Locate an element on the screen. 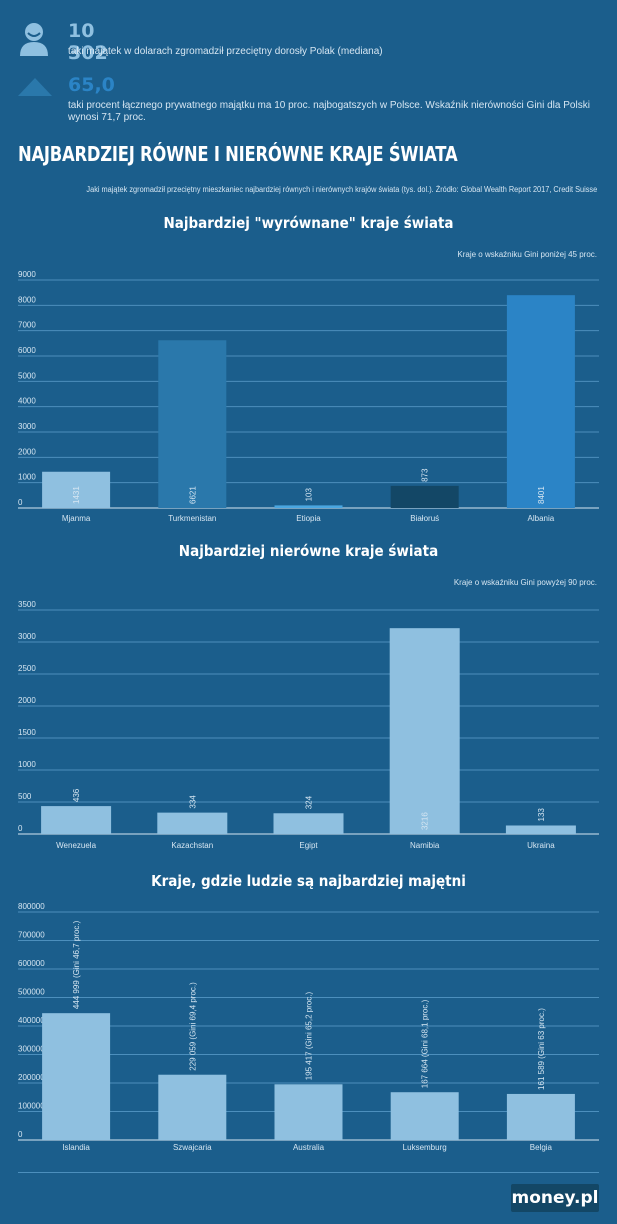  y-tick-label: 2500 is located at coordinates (27, 668).